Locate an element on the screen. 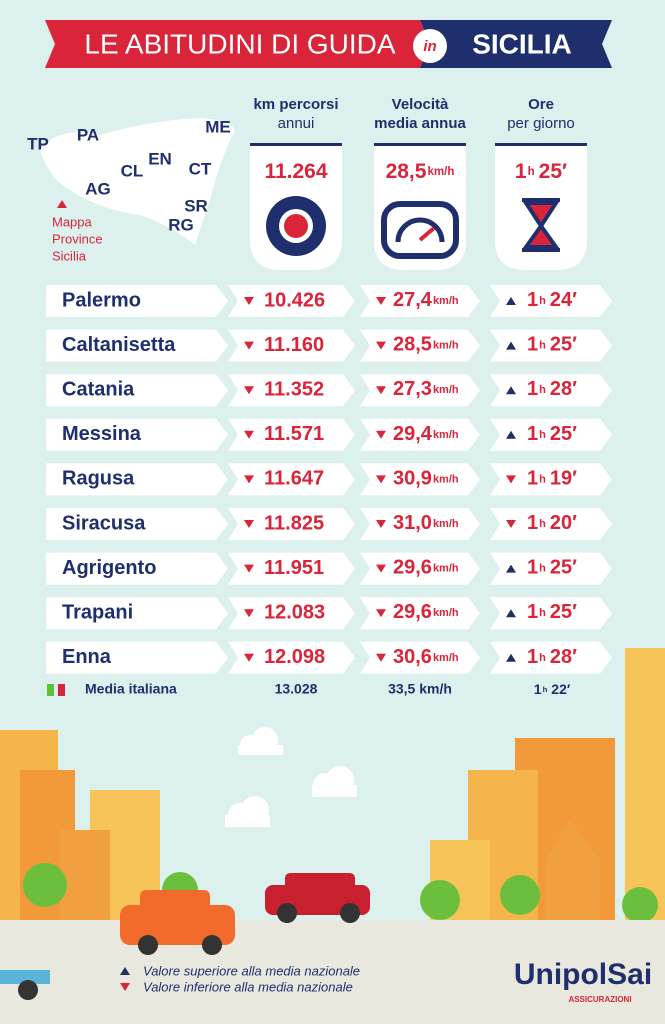 This screenshot has height=1029, width=665. number: 24′ is located at coordinates (563, 300).